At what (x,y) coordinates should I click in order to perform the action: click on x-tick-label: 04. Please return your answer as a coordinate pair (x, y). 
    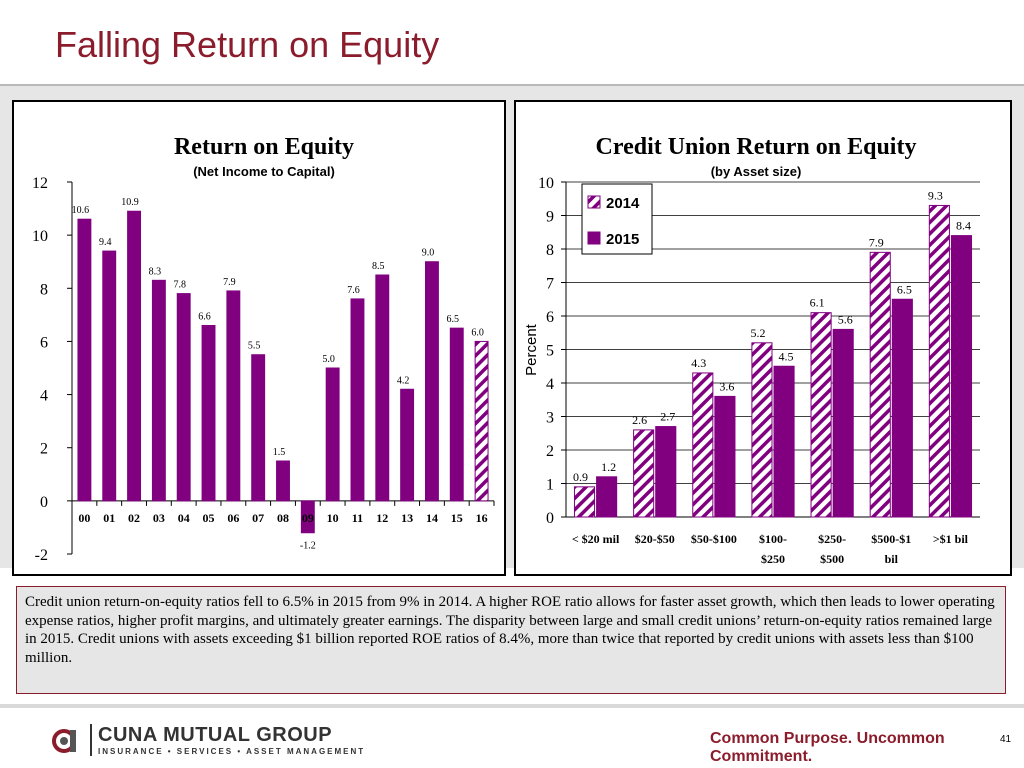
    Looking at the image, I should click on (184, 518).